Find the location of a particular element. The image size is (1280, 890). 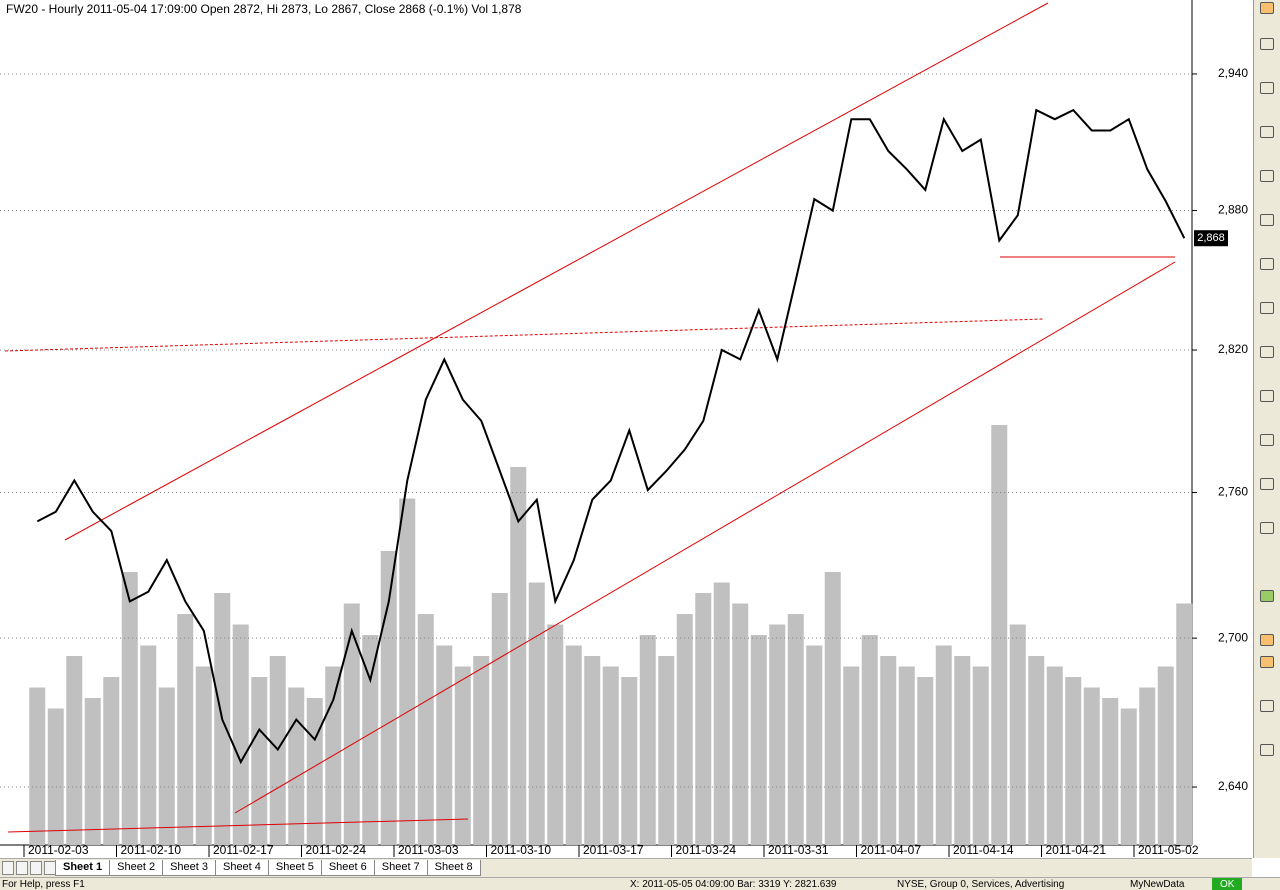

sheet-tab: Sheet 1 is located at coordinates (83, 868).